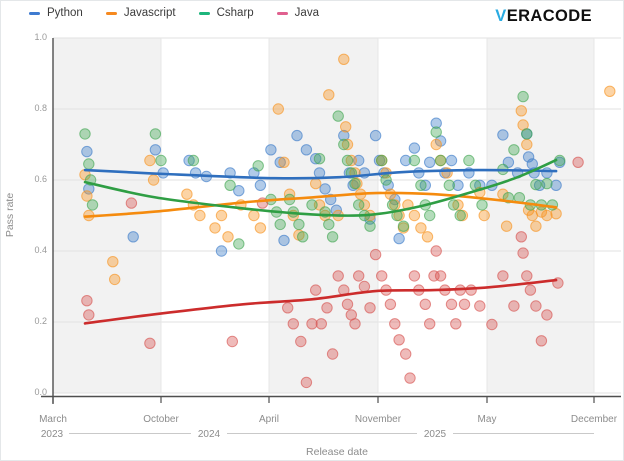  I want to click on trend-line-javascript, so click(320, 204).